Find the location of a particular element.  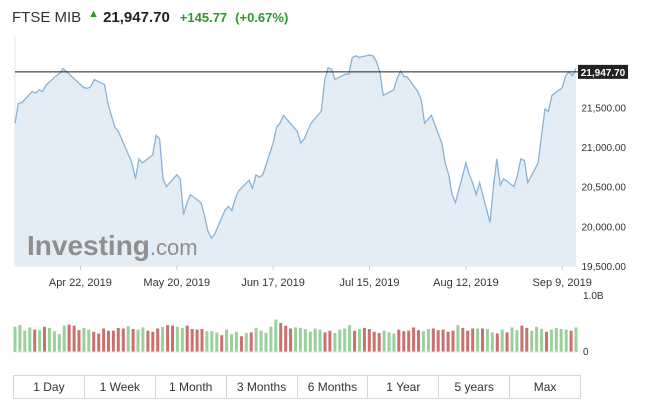

x-tick-label: Apr 22, 2019 is located at coordinates (80, 283).